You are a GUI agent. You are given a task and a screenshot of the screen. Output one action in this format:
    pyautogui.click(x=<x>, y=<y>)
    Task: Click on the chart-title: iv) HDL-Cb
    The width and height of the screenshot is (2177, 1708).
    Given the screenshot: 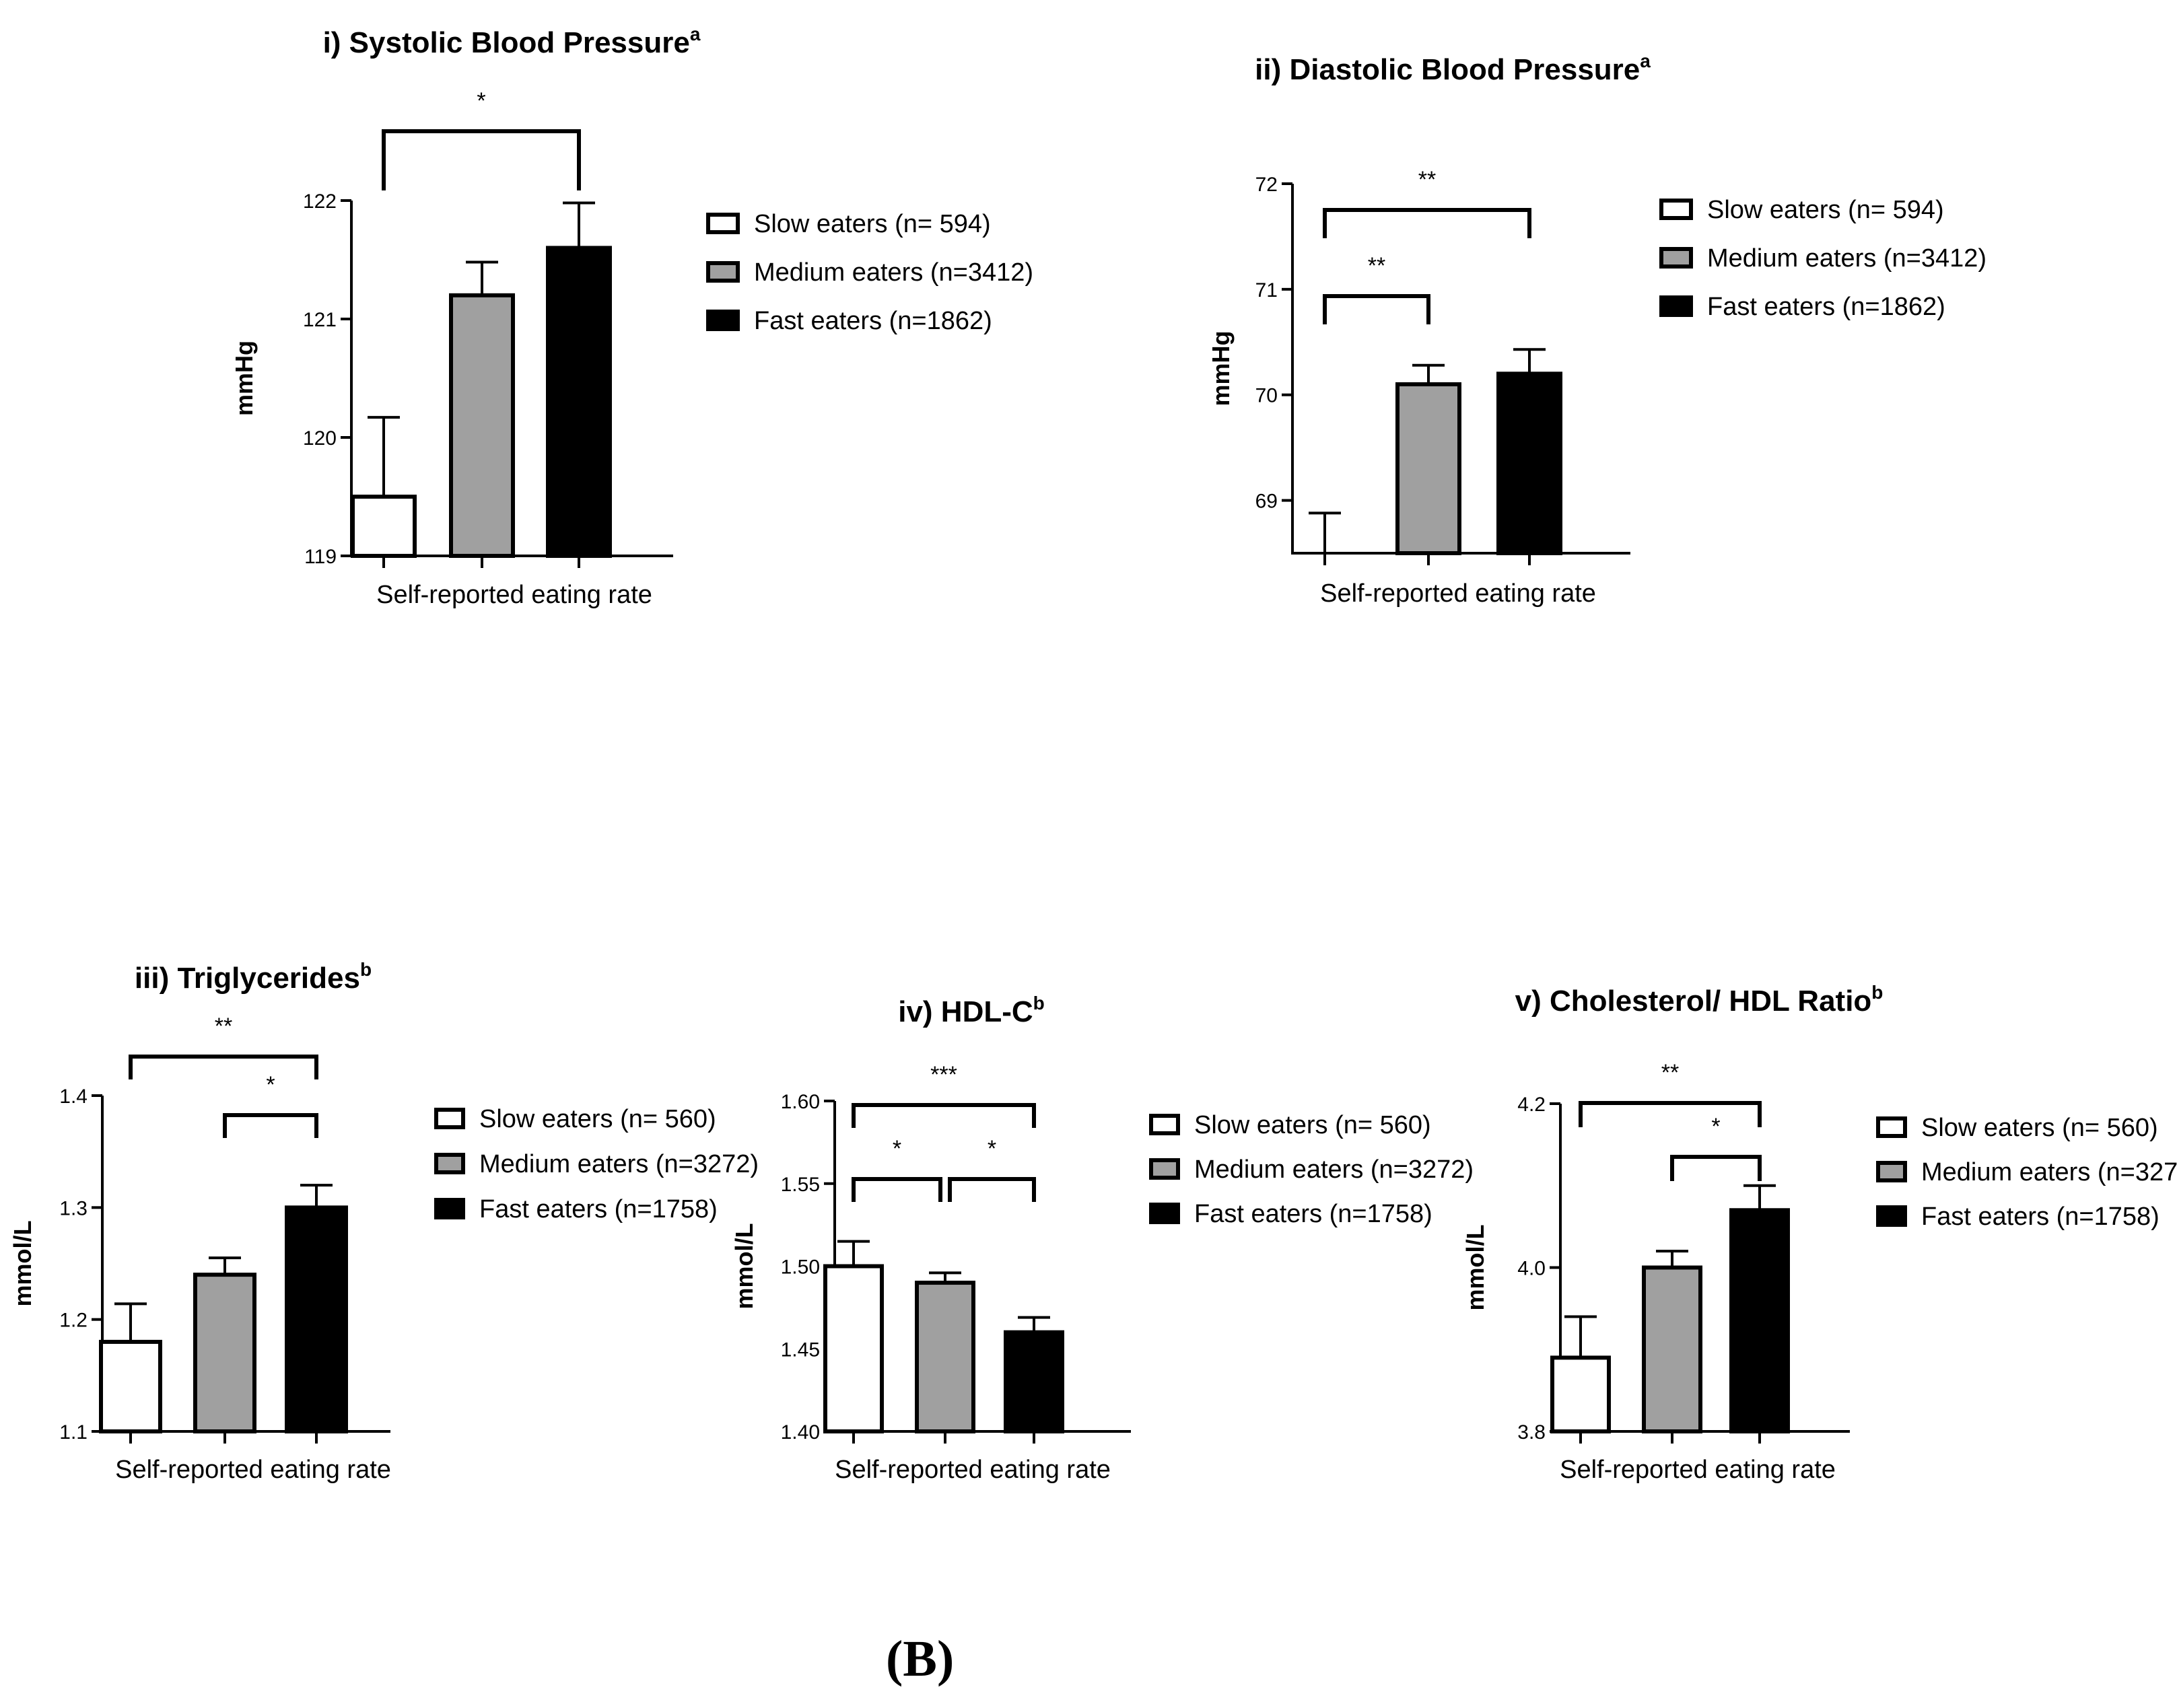 What is the action you would take?
    pyautogui.click(x=971, y=1010)
    